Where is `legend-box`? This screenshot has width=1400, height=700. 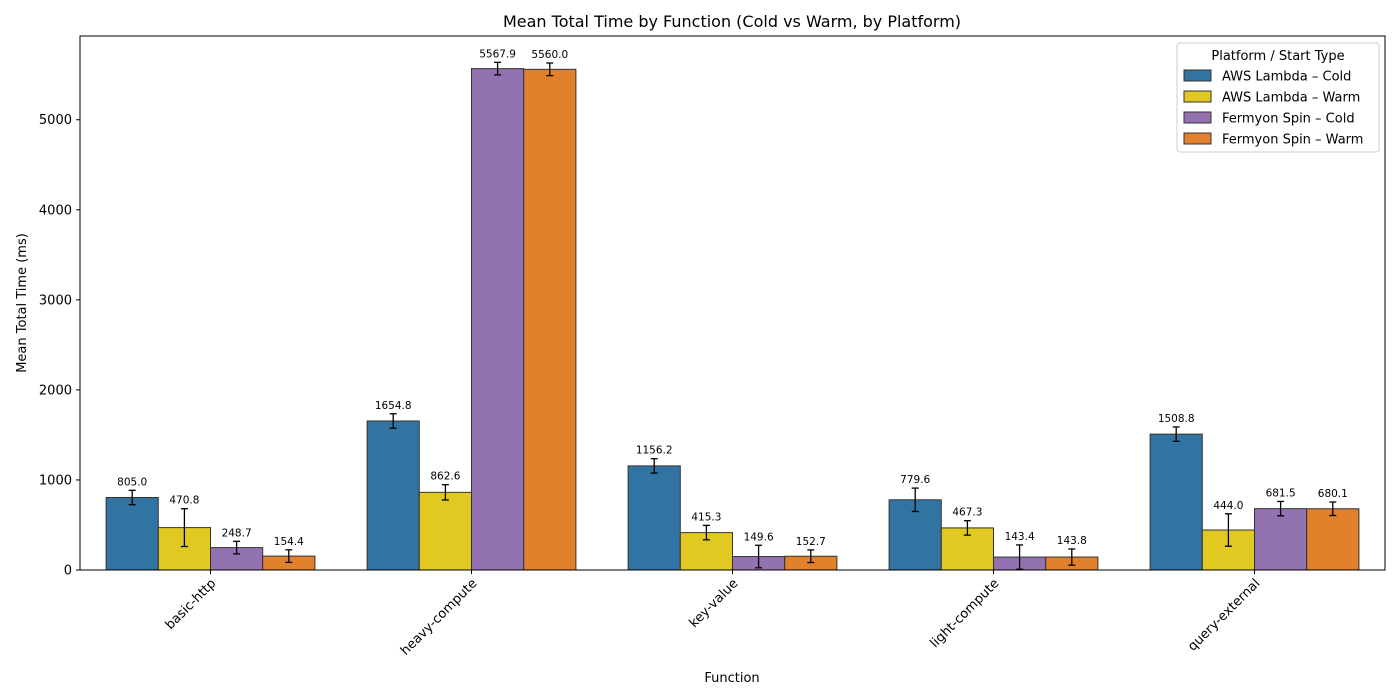
legend-box is located at coordinates (1278, 97).